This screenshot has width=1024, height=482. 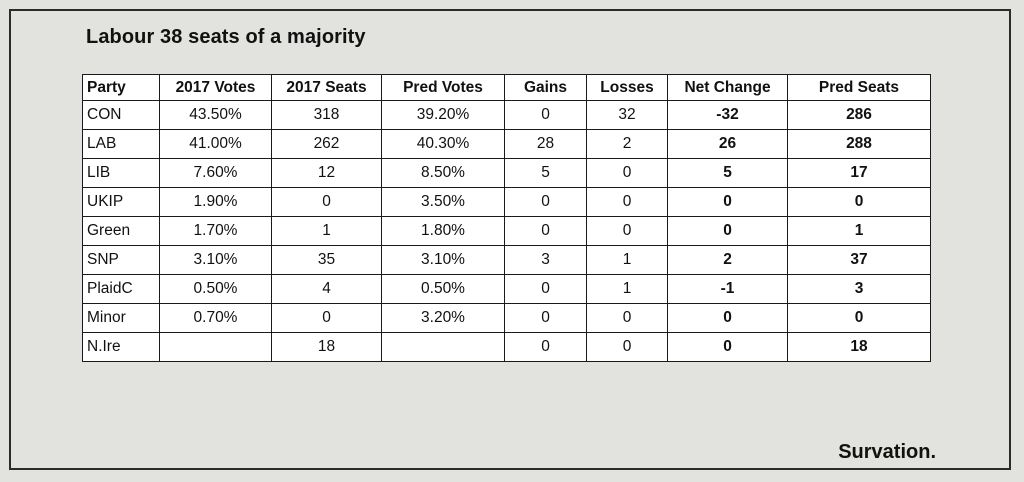 I want to click on cell-pred-votes: 3.10%, so click(x=443, y=260).